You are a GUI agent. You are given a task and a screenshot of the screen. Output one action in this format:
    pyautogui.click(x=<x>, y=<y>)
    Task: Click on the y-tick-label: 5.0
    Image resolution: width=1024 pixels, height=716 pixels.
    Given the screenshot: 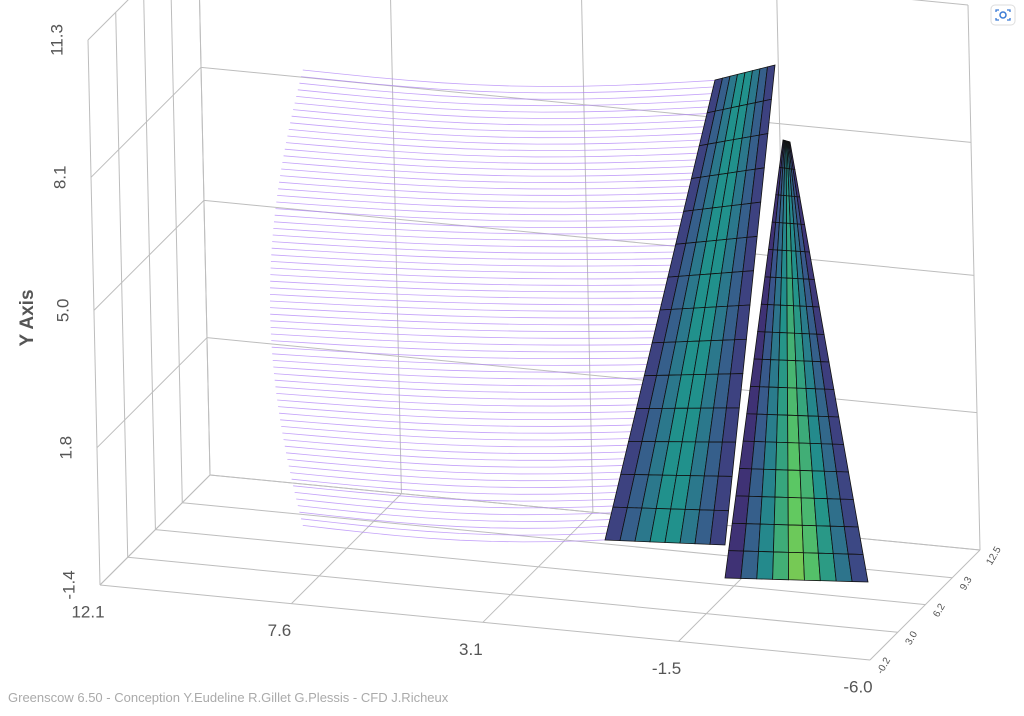 What is the action you would take?
    pyautogui.click(x=62, y=311)
    